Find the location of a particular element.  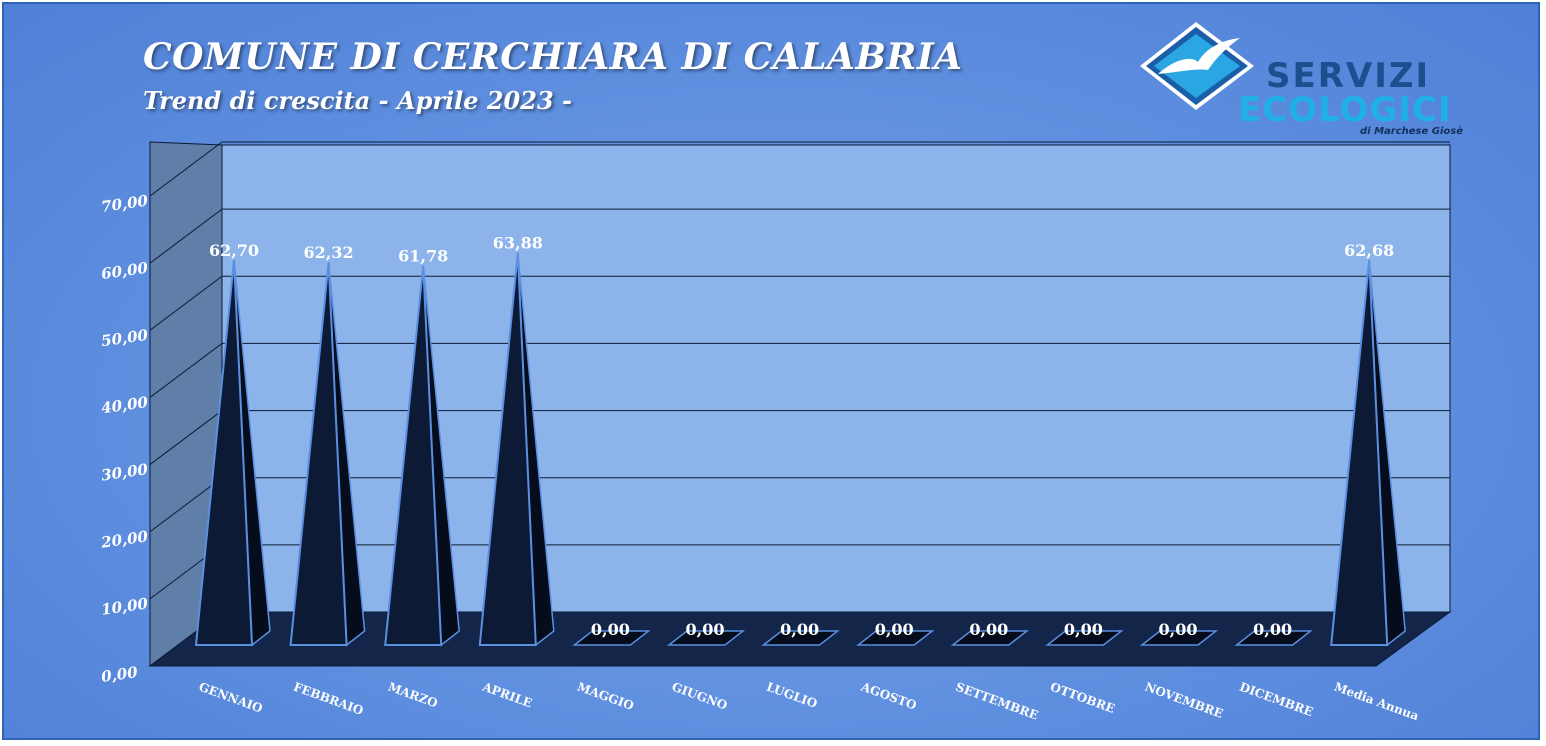

y-tick-label: 70,00 is located at coordinates (125, 204).